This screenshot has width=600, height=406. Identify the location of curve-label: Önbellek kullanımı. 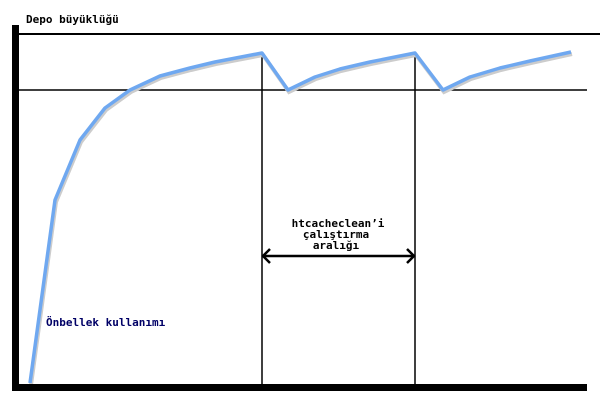
(106, 322).